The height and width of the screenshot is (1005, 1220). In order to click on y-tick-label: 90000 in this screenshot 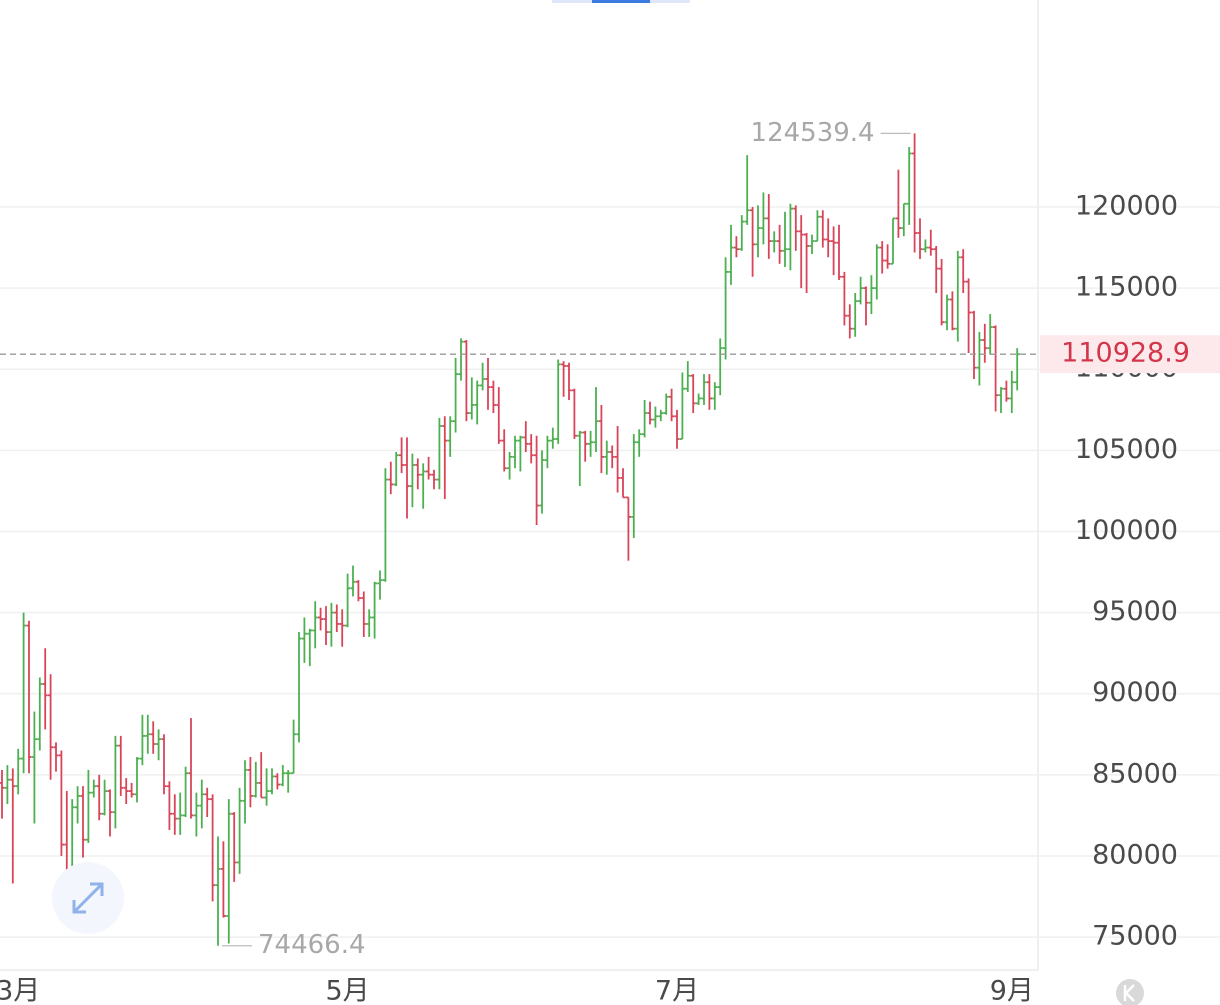, I will do `click(1135, 692)`.